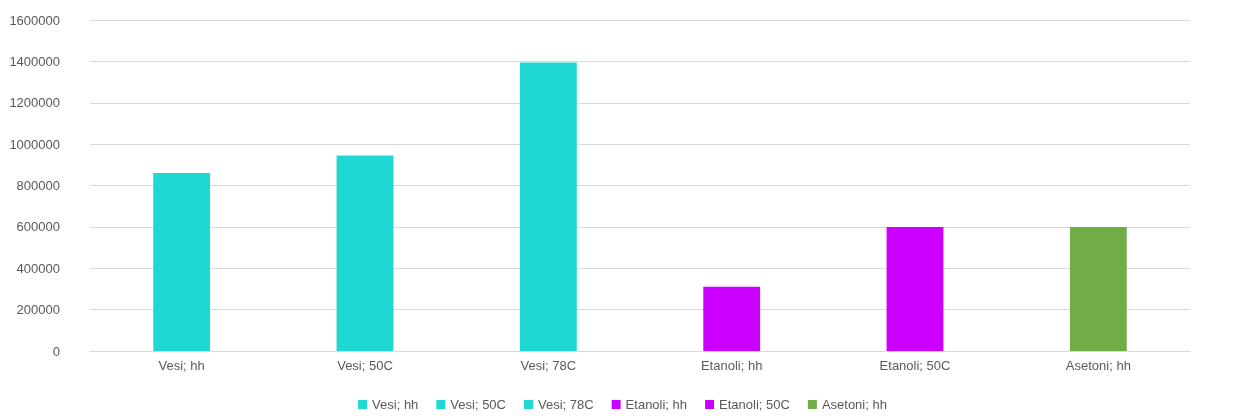 The width and height of the screenshot is (1245, 416). I want to click on y-tick-label: 1600000, so click(34, 20).